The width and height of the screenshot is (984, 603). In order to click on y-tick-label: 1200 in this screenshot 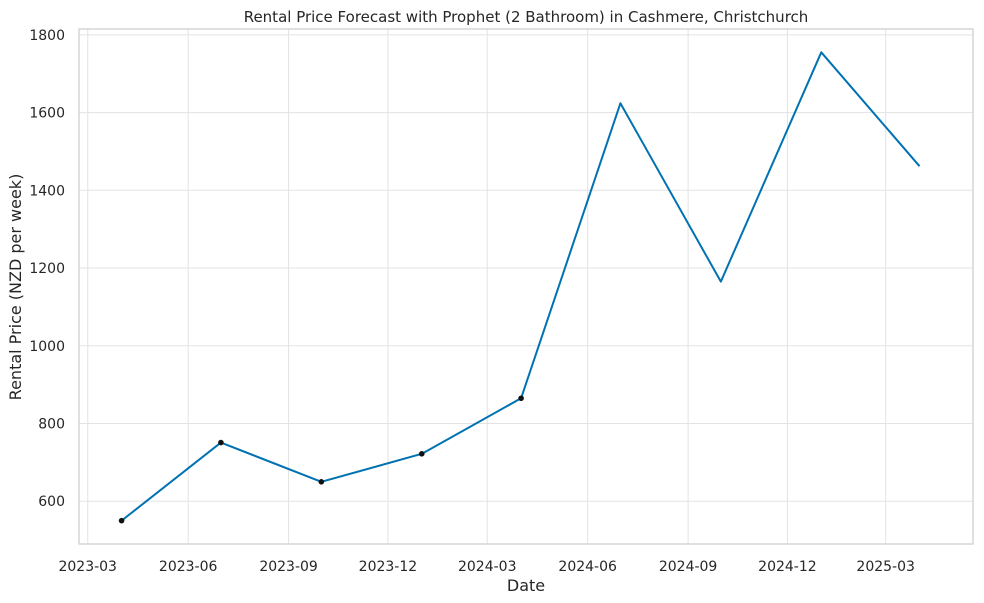, I will do `click(47, 269)`.